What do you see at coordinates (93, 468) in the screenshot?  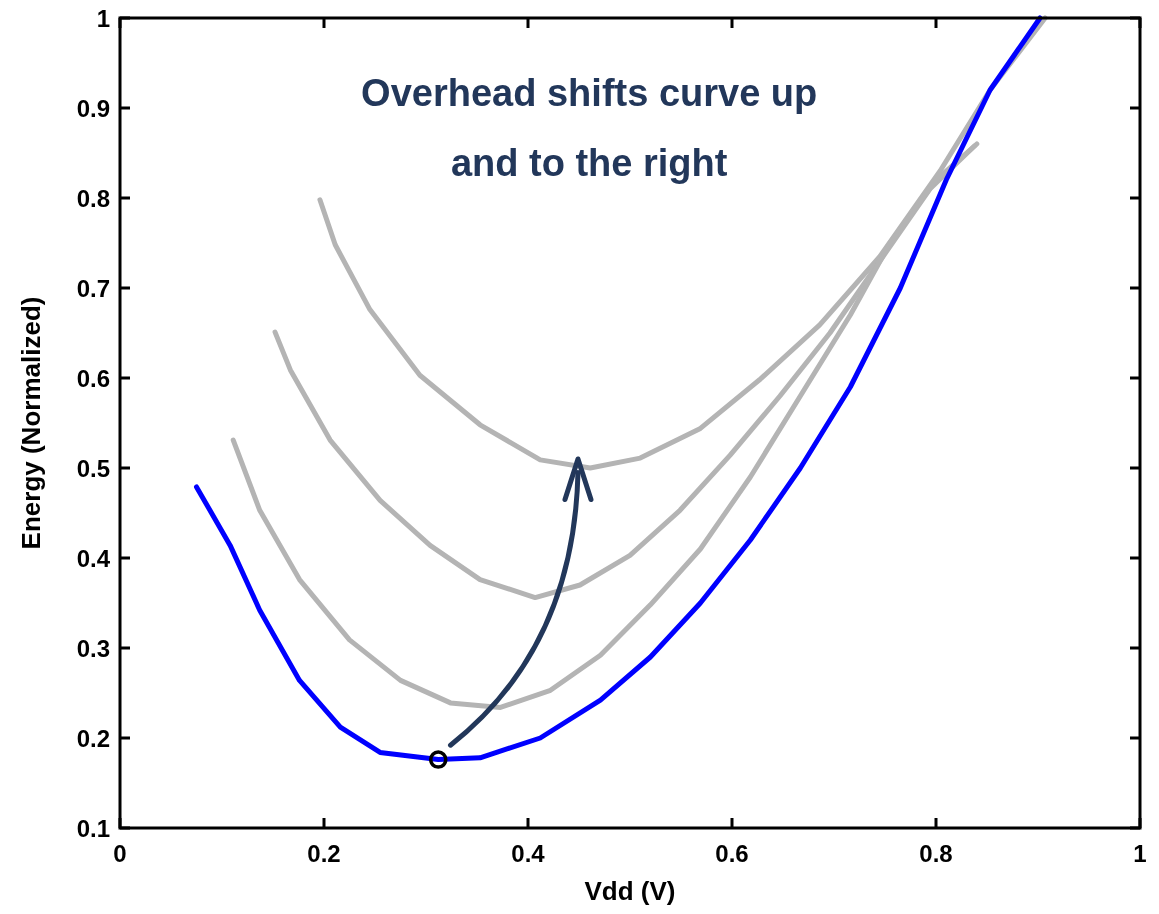 I see `y-tick-label: 0.5` at bounding box center [93, 468].